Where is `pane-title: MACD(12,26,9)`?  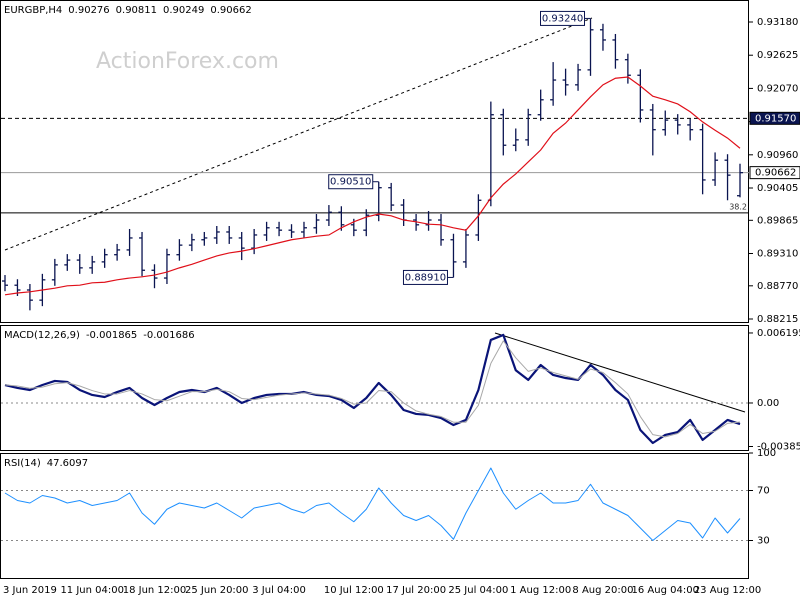
pane-title: MACD(12,26,9) is located at coordinates (42, 335).